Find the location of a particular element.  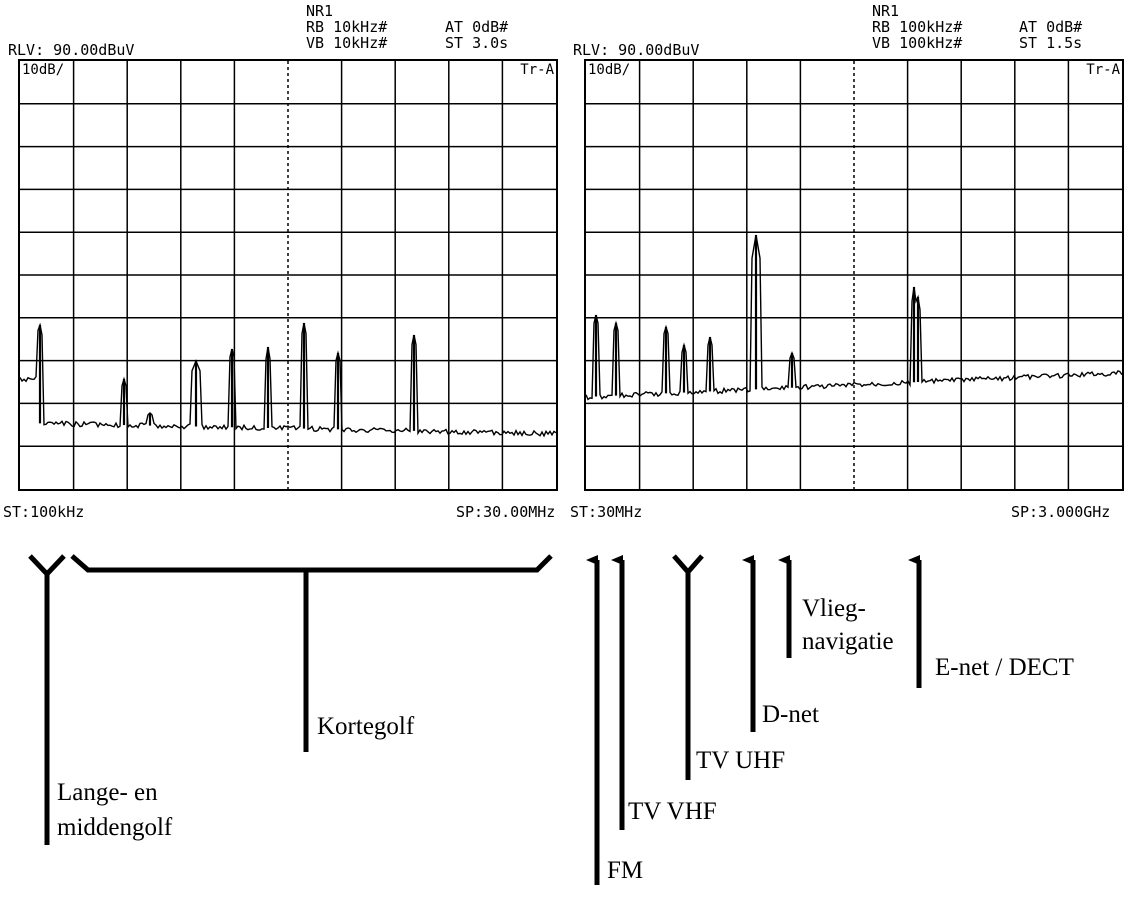

left-st-label: ST 3.0s is located at coordinates (477, 43).